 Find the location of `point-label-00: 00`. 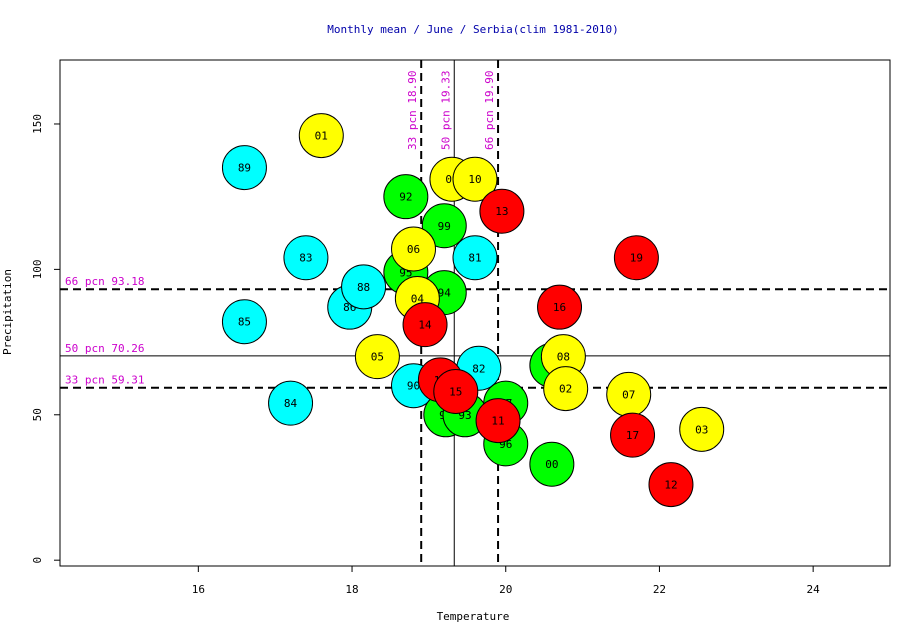

point-label-00: 00 is located at coordinates (551, 464).